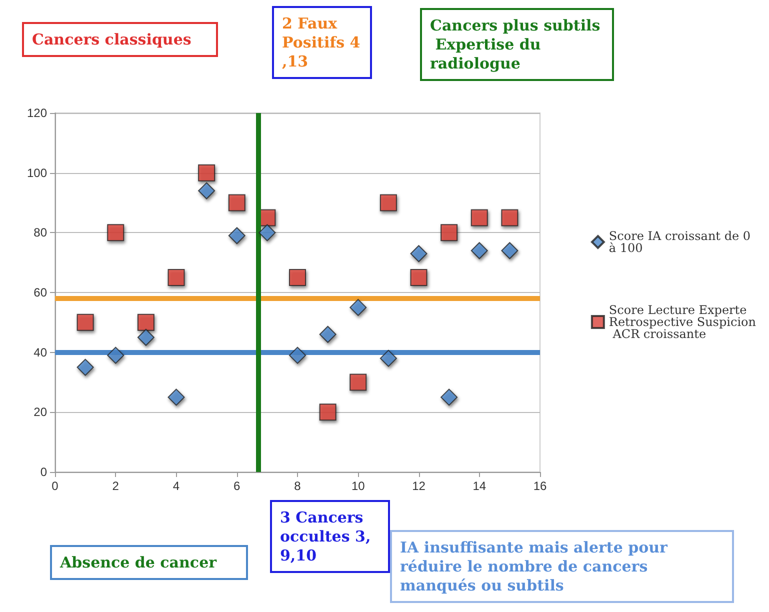 This screenshot has height=612, width=769. I want to click on x-tick-label: 12, so click(419, 486).